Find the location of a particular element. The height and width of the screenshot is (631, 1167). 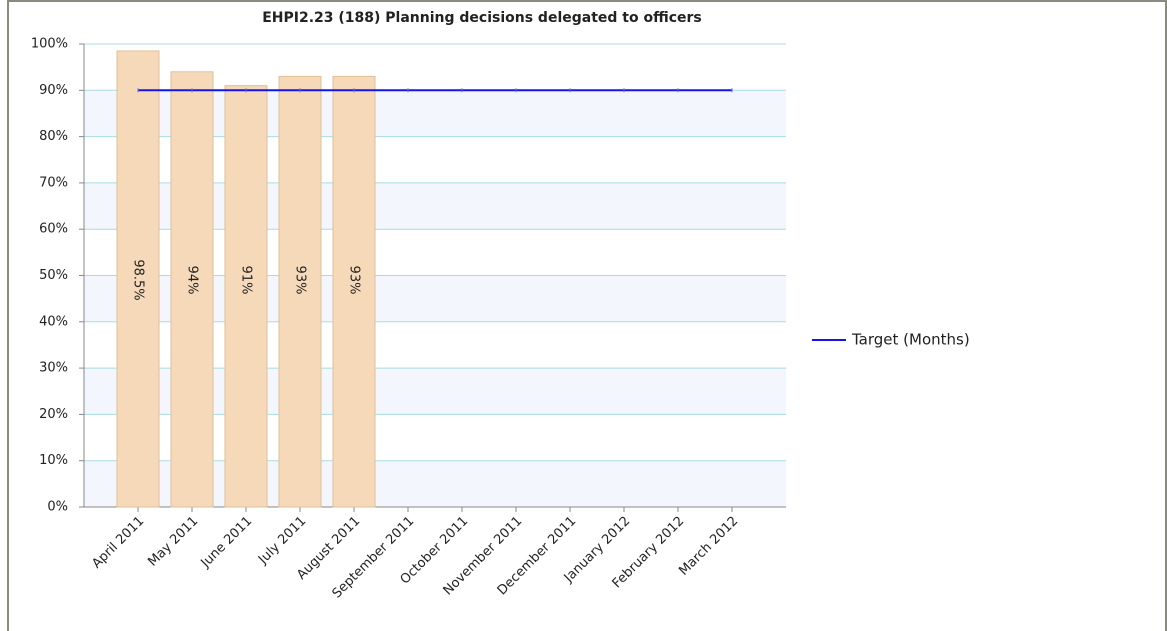

y-tick-label: 20% is located at coordinates (53, 414).